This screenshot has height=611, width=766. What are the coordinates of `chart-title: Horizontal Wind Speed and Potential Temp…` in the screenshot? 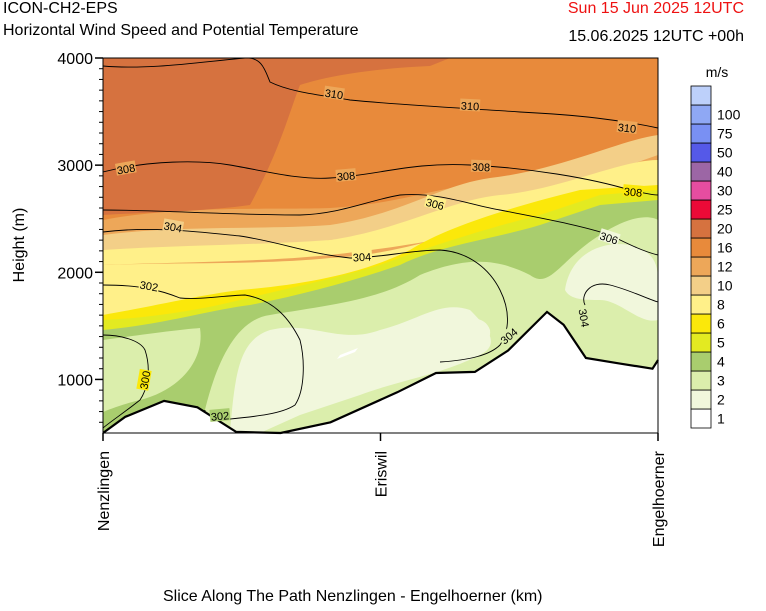 It's located at (181, 30).